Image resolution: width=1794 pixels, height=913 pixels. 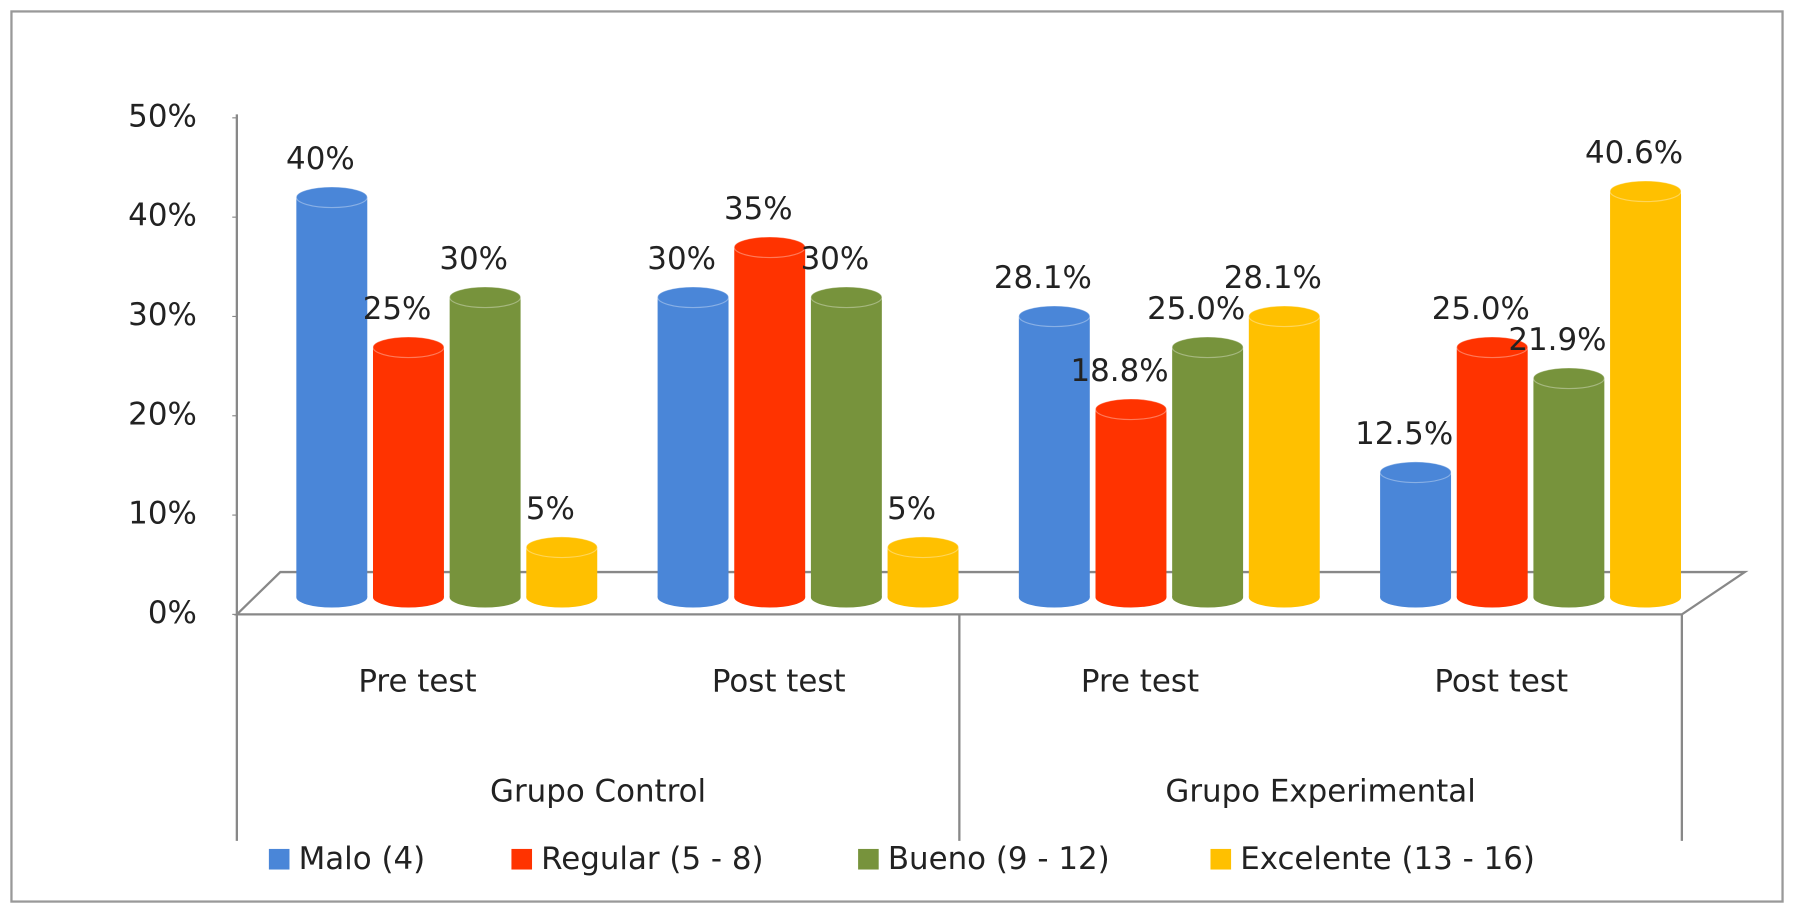 What do you see at coordinates (1634, 153) in the screenshot?
I see `data-label: 40.6%` at bounding box center [1634, 153].